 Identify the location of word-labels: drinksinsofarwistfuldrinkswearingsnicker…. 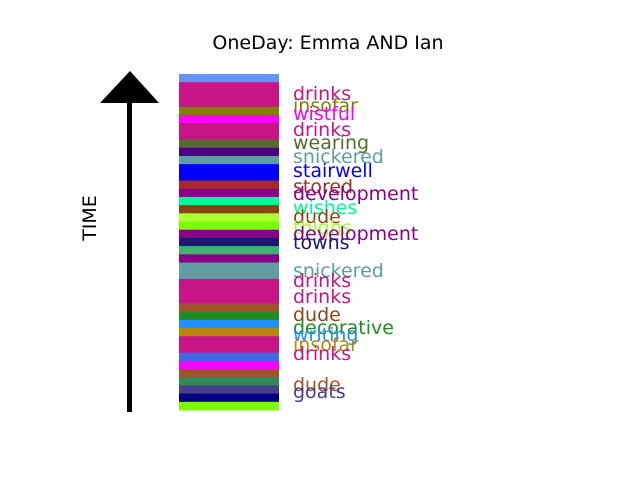
(355, 243).